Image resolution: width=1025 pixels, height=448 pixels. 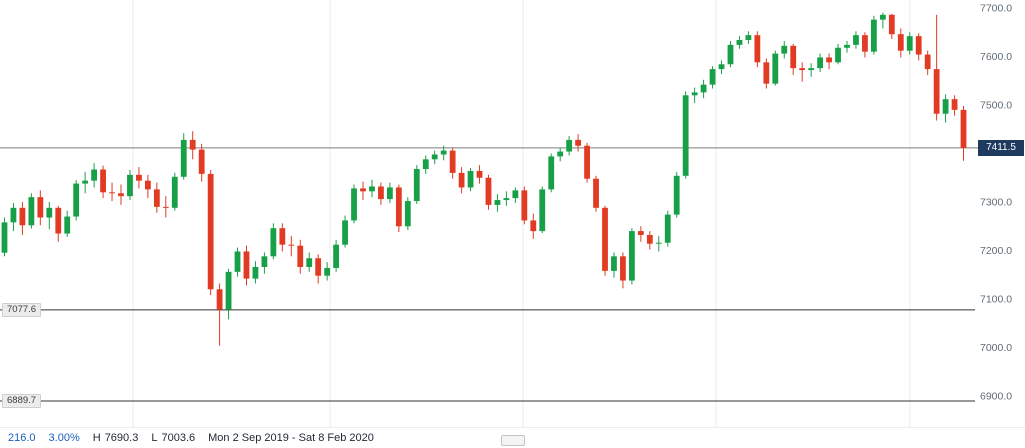 I want to click on period-low-label: L, so click(x=154, y=438).